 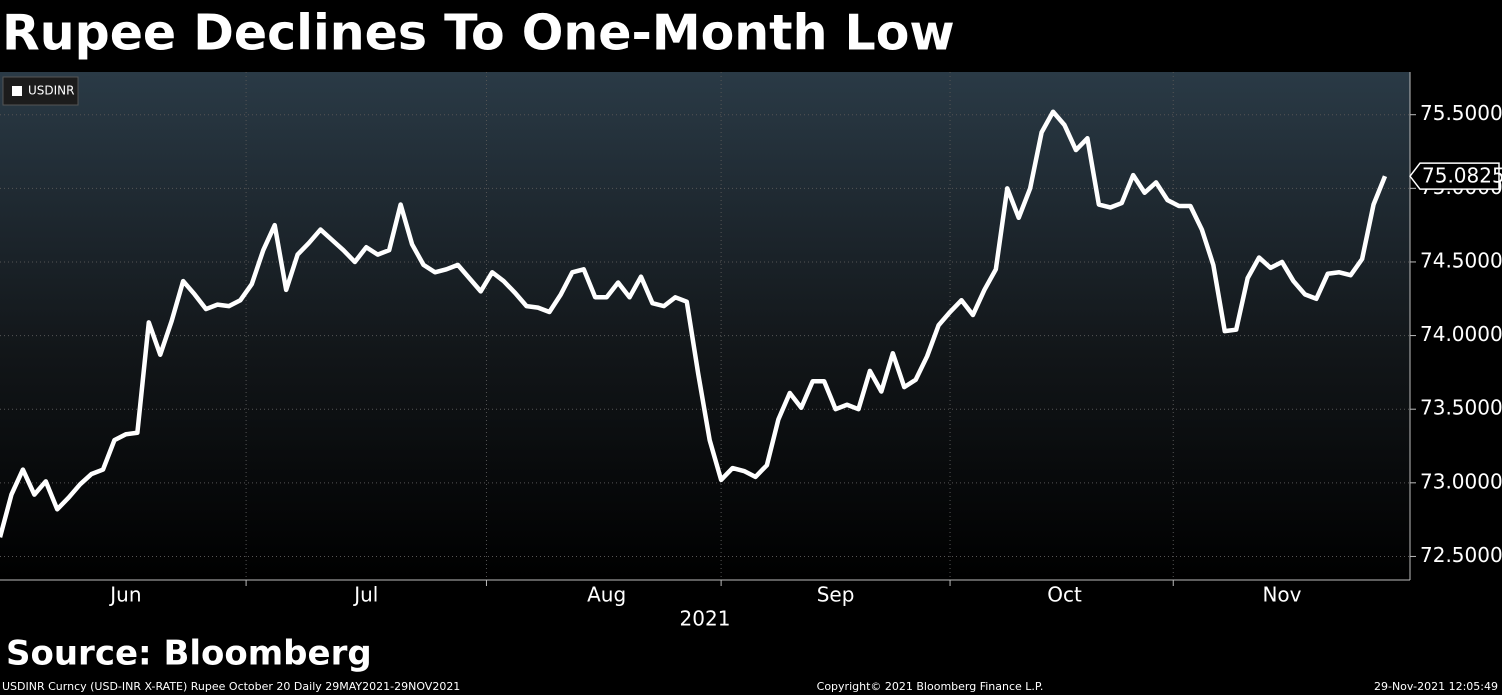 What do you see at coordinates (930, 686) in the screenshot?
I see `footer-center: Copyright© 2021 Bloomberg Finance L.P.` at bounding box center [930, 686].